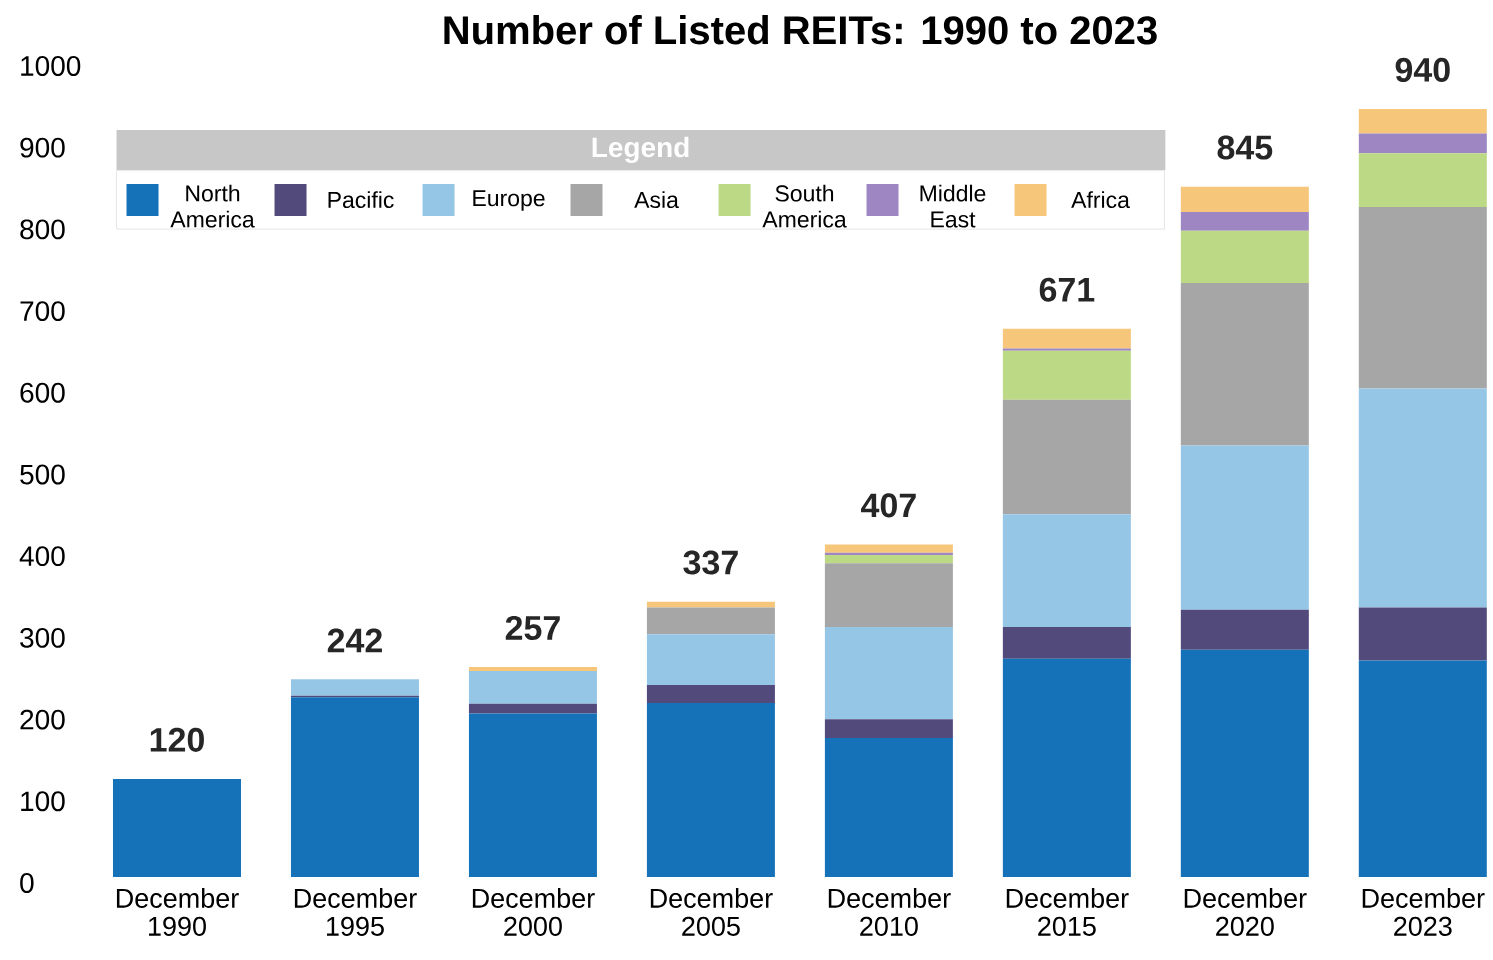 This screenshot has height=960, width=1493. Describe the element at coordinates (42, 474) in the screenshot. I see `y-tick-label: 500` at that location.